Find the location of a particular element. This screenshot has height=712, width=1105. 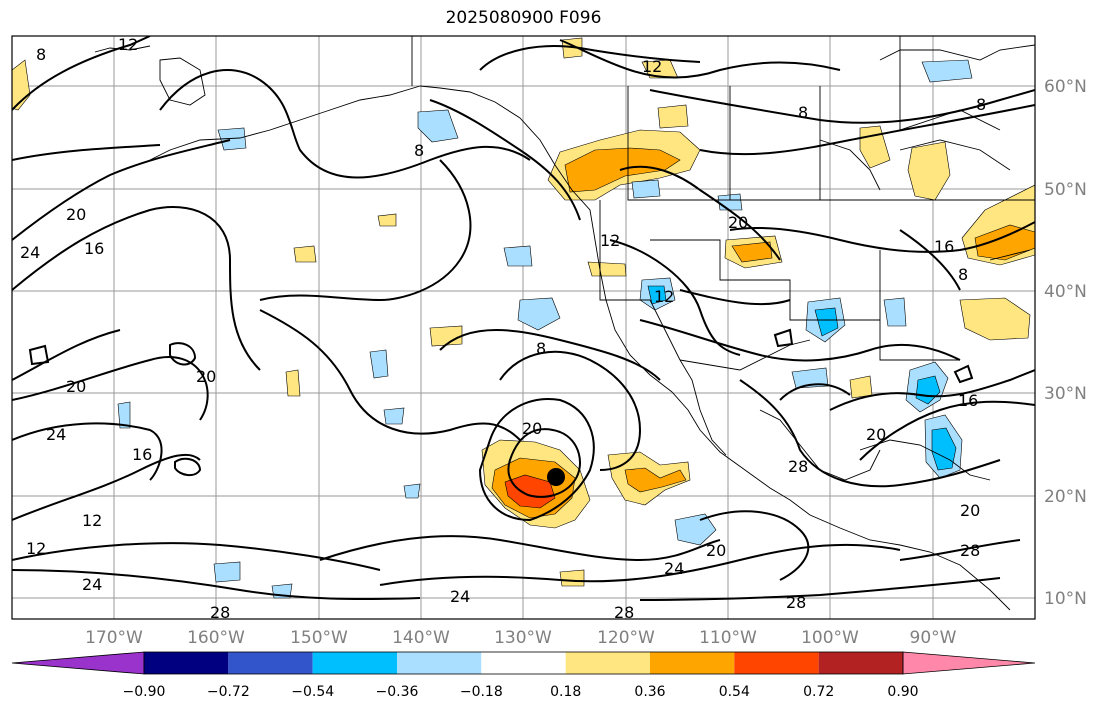

colorbar-tick-label: 0.36 is located at coordinates (649, 692).